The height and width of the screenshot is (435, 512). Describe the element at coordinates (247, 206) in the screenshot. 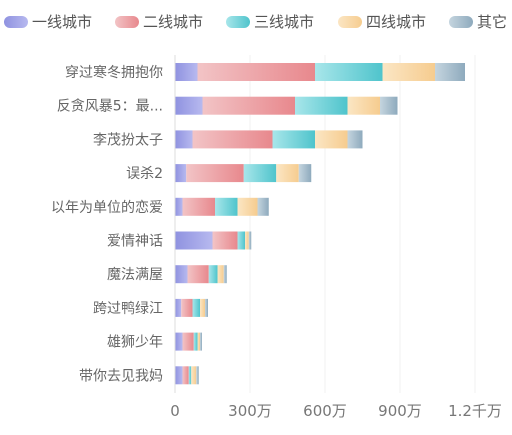

I see `bar-以年为单位的恋爱-四线城市` at that location.